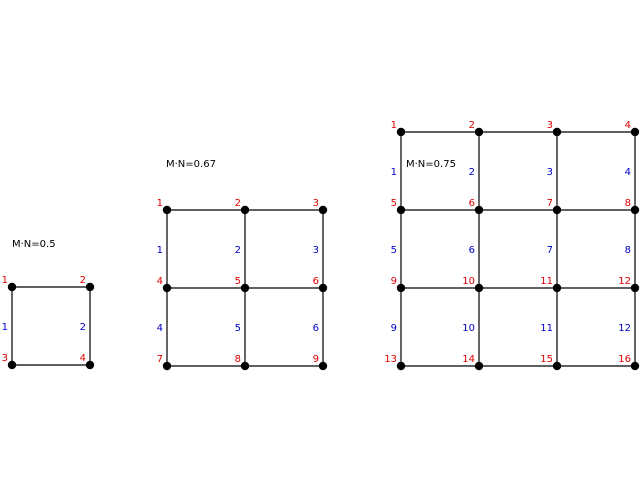 This screenshot has width=640, height=480. What do you see at coordinates (628, 125) in the screenshot?
I see `diagram-3-node-label: 4` at bounding box center [628, 125].